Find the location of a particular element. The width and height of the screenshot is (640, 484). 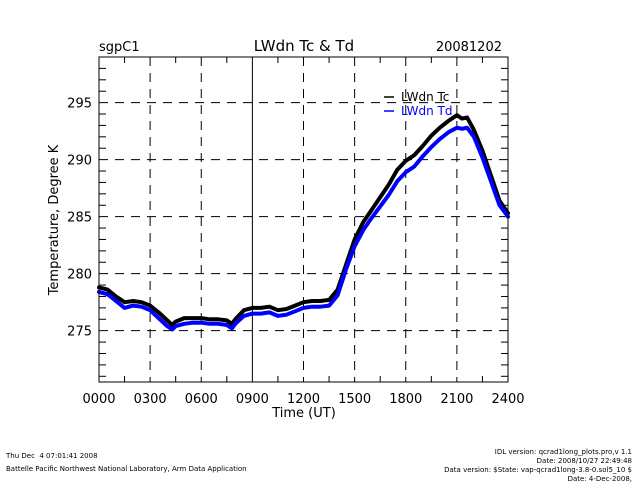

x-tick-label: 0300 is located at coordinates (150, 399).